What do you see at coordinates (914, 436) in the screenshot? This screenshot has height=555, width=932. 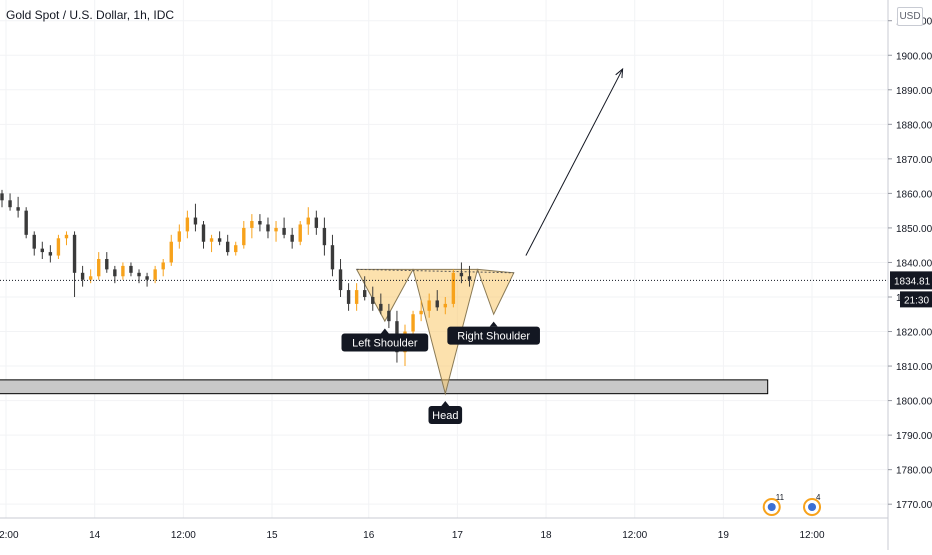 I see `price-axis-label: 1790.00` at bounding box center [914, 436].